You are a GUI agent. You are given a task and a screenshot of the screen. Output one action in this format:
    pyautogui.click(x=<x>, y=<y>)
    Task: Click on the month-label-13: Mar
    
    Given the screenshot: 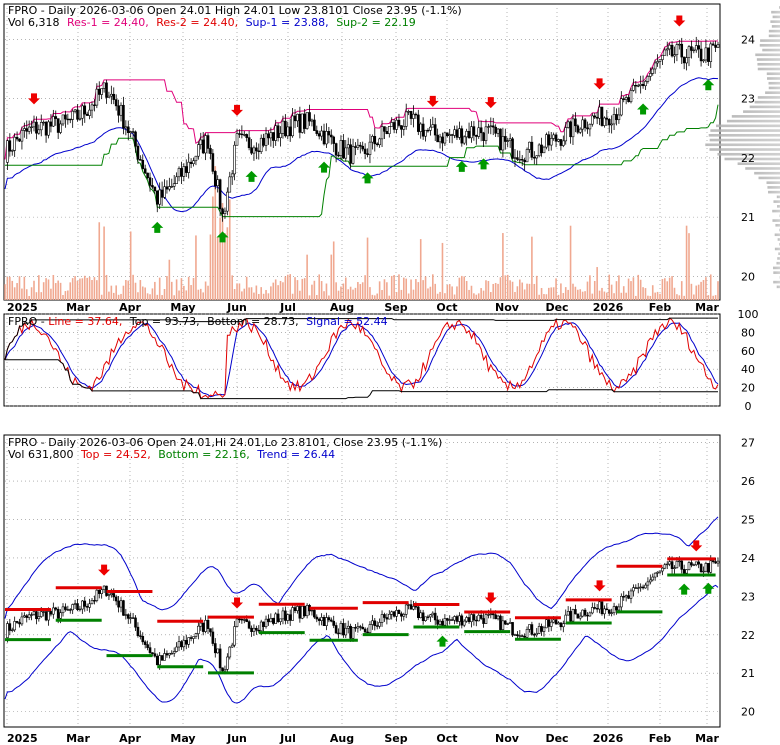 What is the action you would take?
    pyautogui.click(x=707, y=738)
    